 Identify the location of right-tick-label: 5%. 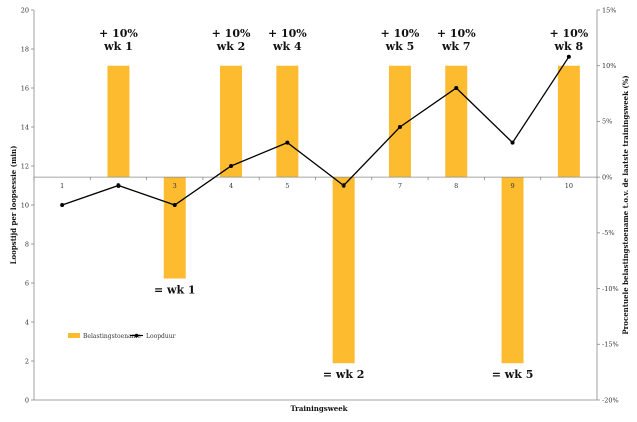
(607, 122).